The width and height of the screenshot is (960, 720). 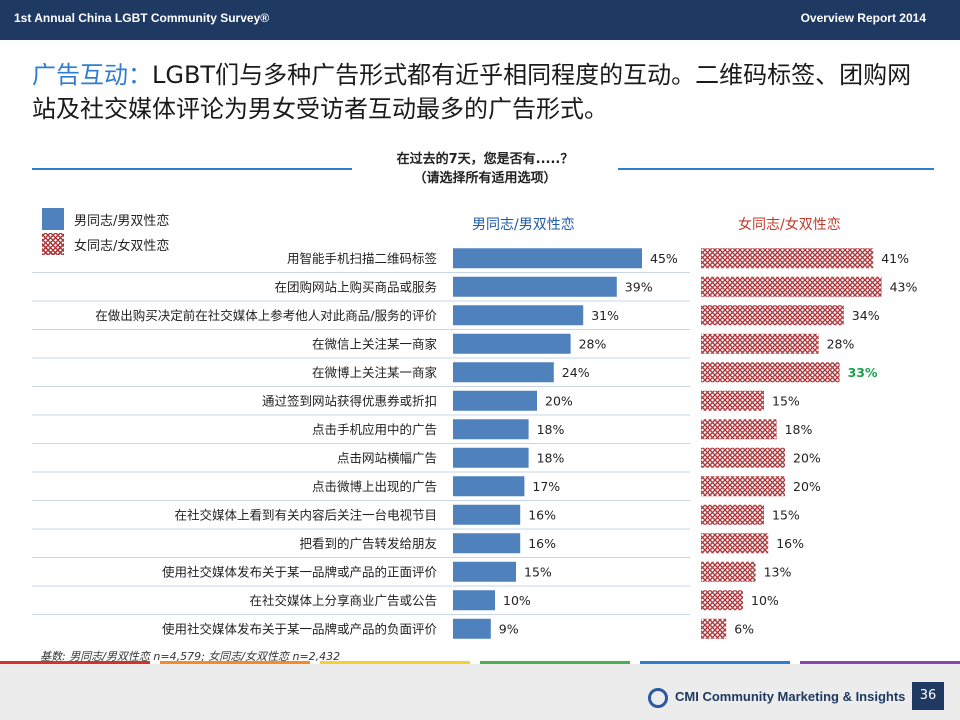 What do you see at coordinates (355, 286) in the screenshot?
I see `category-label: 在团购网站上购买商品或服务` at bounding box center [355, 286].